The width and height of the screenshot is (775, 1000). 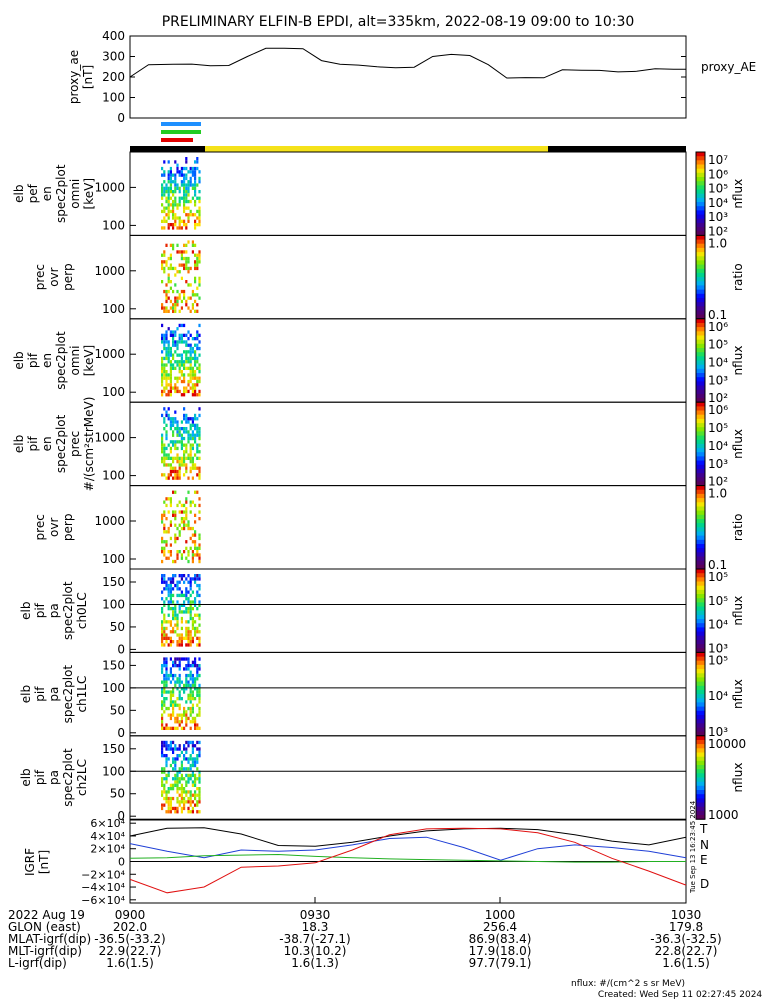 What do you see at coordinates (181, 527) in the screenshot?
I see `spectrogram-pixels` at bounding box center [181, 527].